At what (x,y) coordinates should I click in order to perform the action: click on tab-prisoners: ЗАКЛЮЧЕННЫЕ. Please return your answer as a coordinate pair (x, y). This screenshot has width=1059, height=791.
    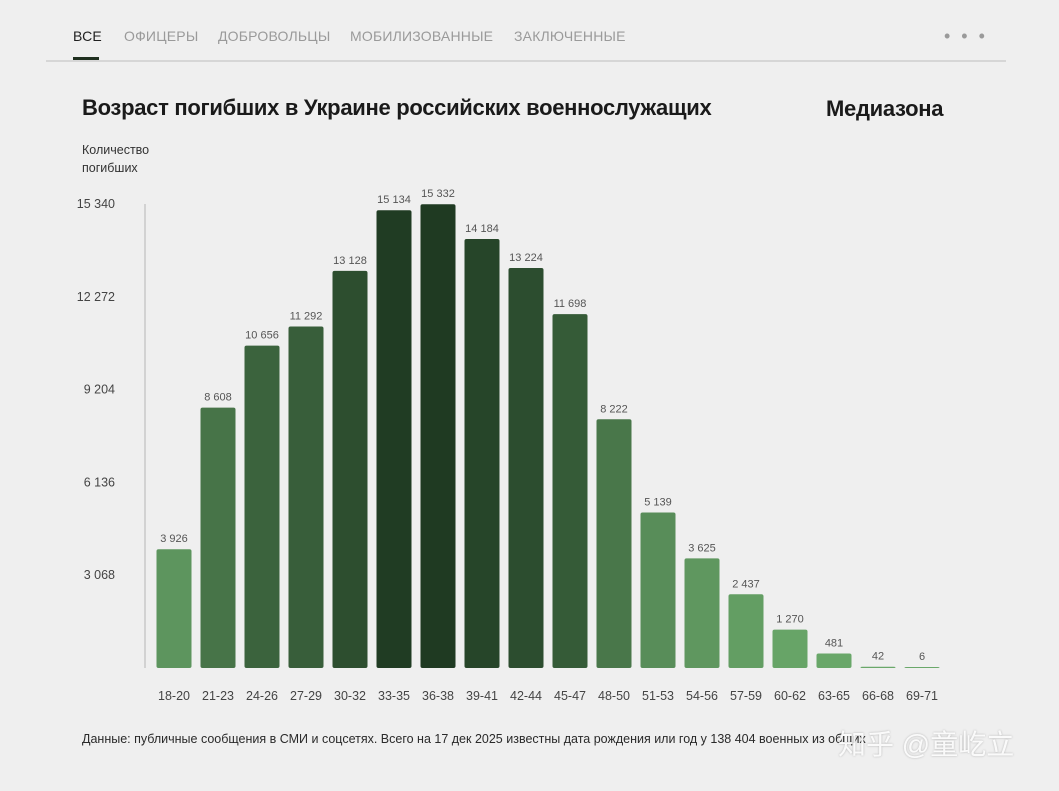
    Looking at the image, I should click on (570, 36).